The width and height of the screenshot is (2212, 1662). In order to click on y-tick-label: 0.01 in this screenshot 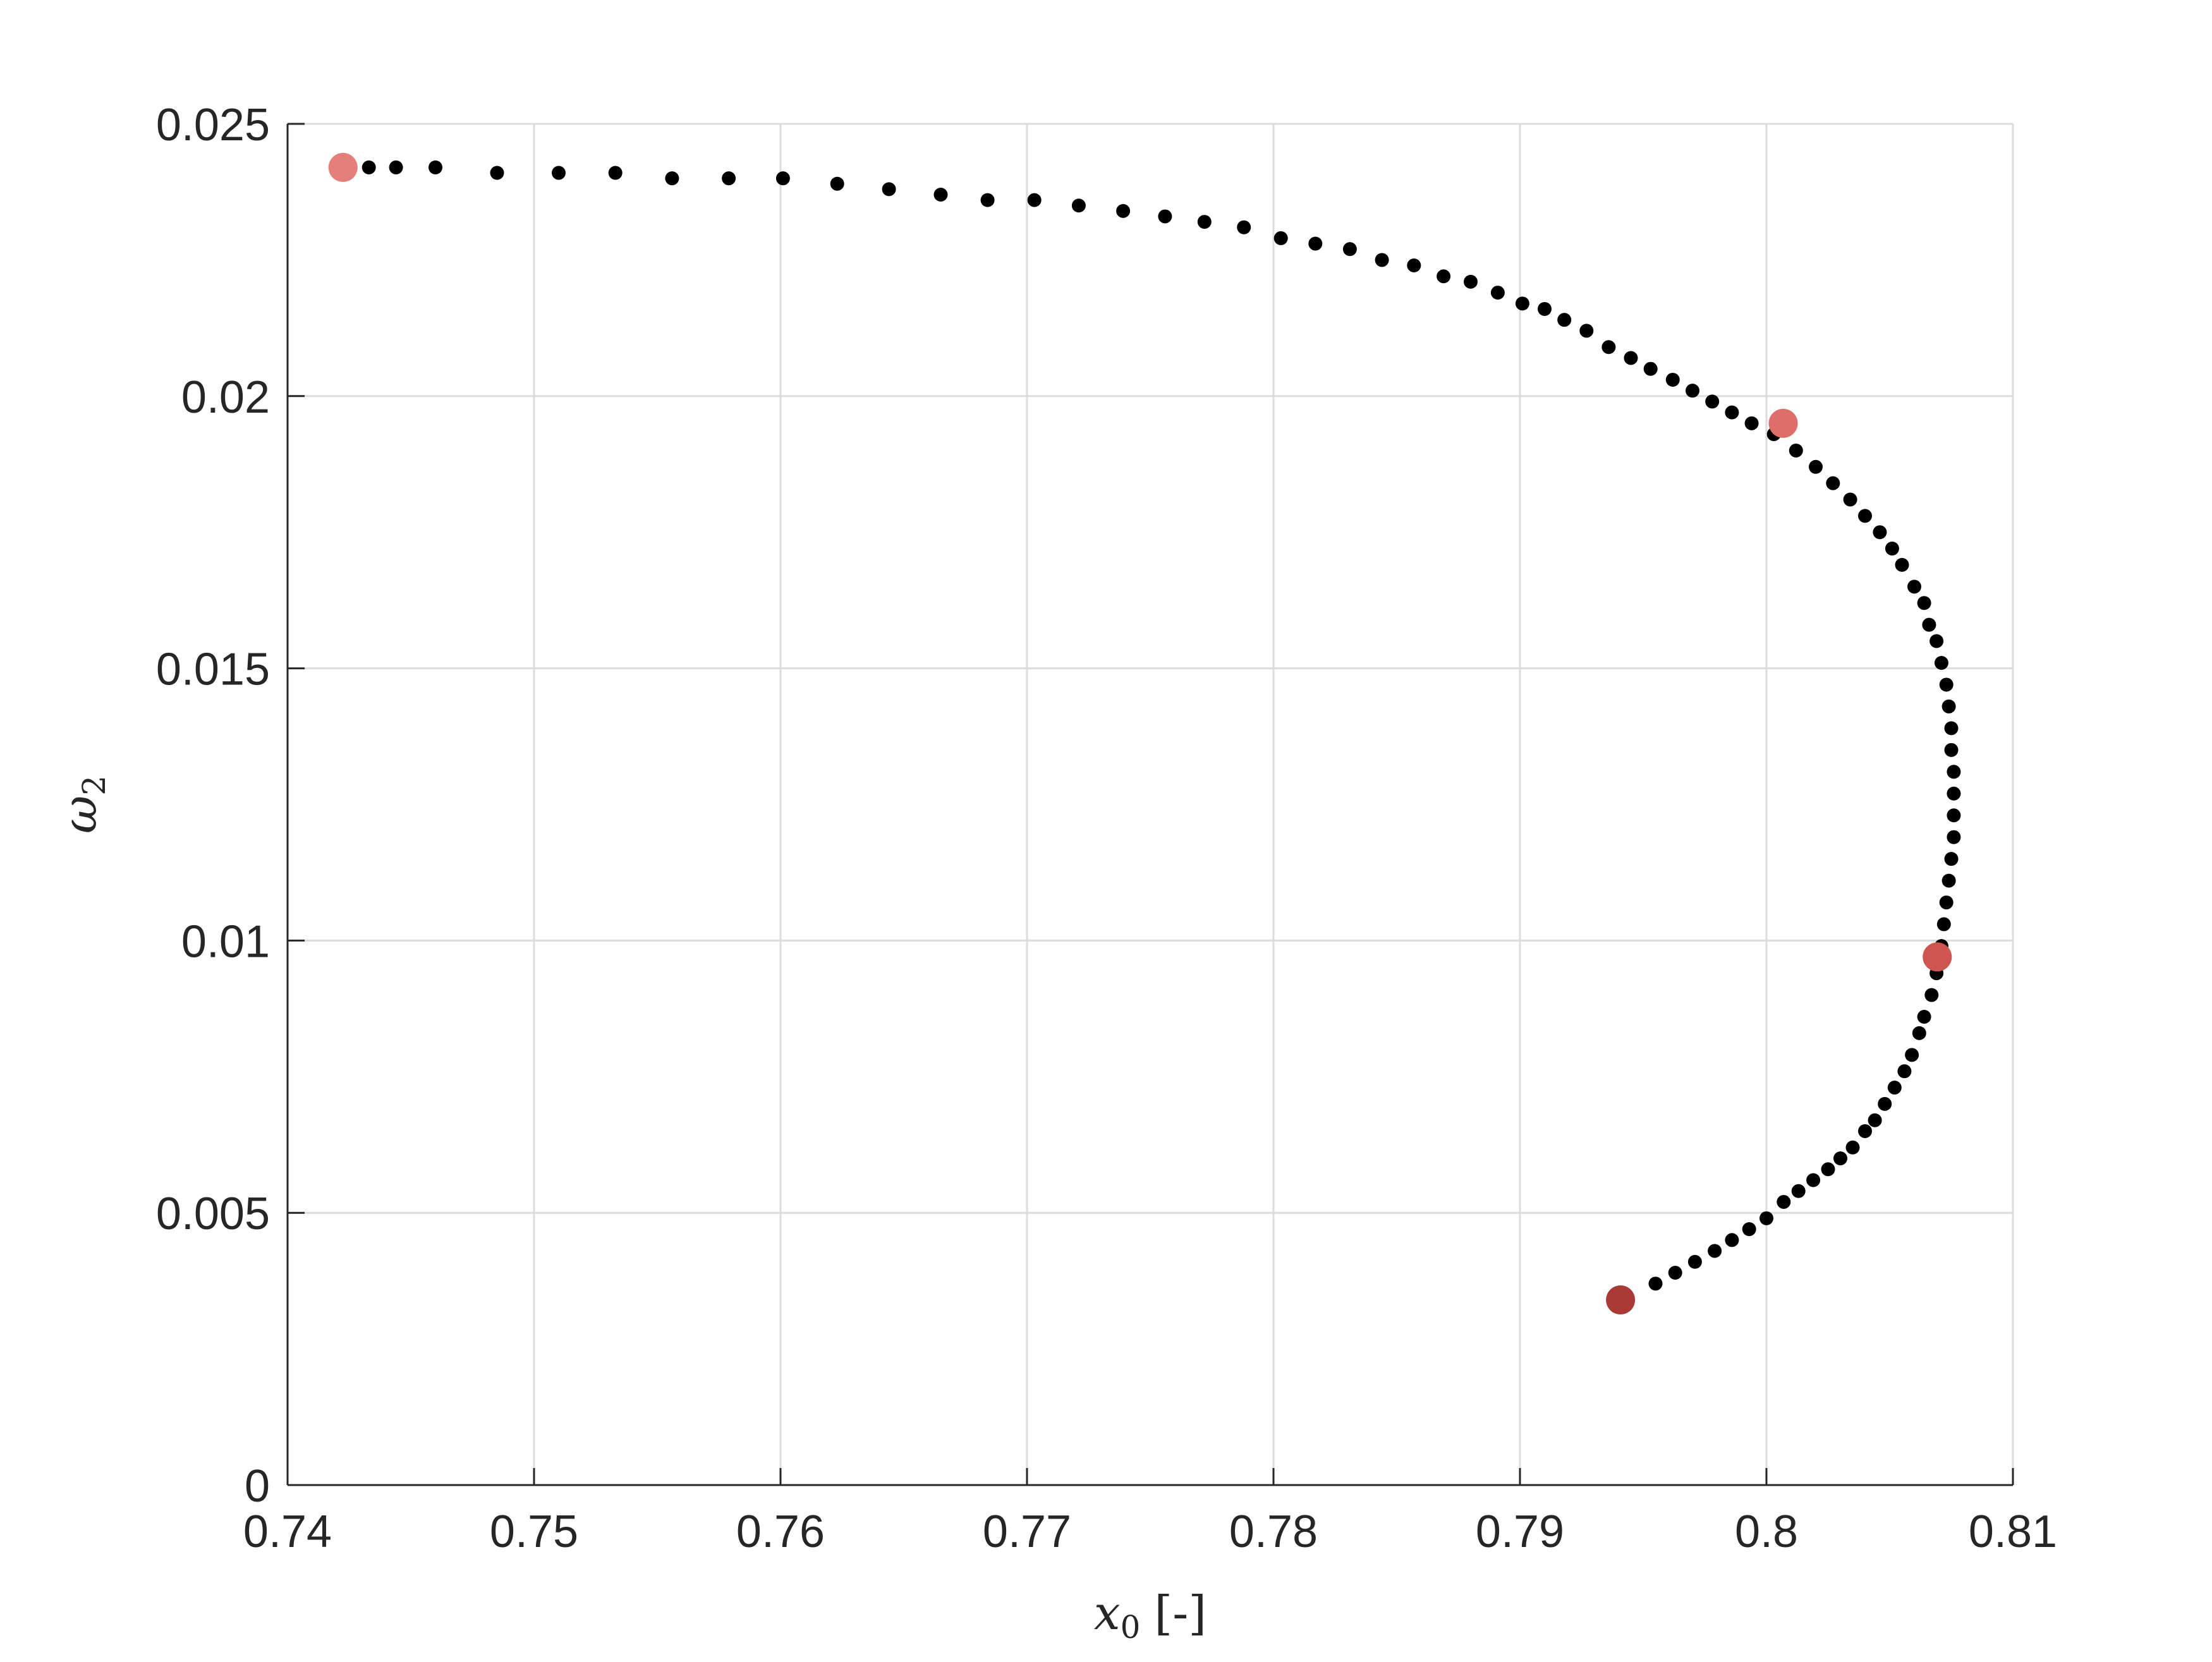, I will do `click(225, 941)`.